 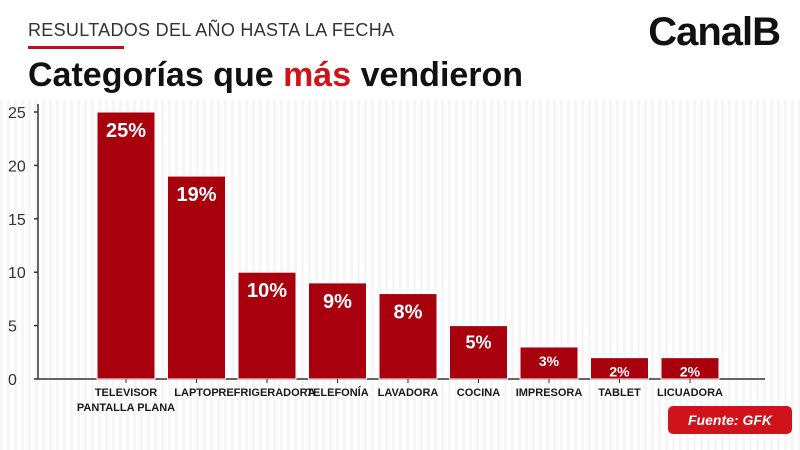 I want to click on data-label: 8%, so click(x=408, y=313).